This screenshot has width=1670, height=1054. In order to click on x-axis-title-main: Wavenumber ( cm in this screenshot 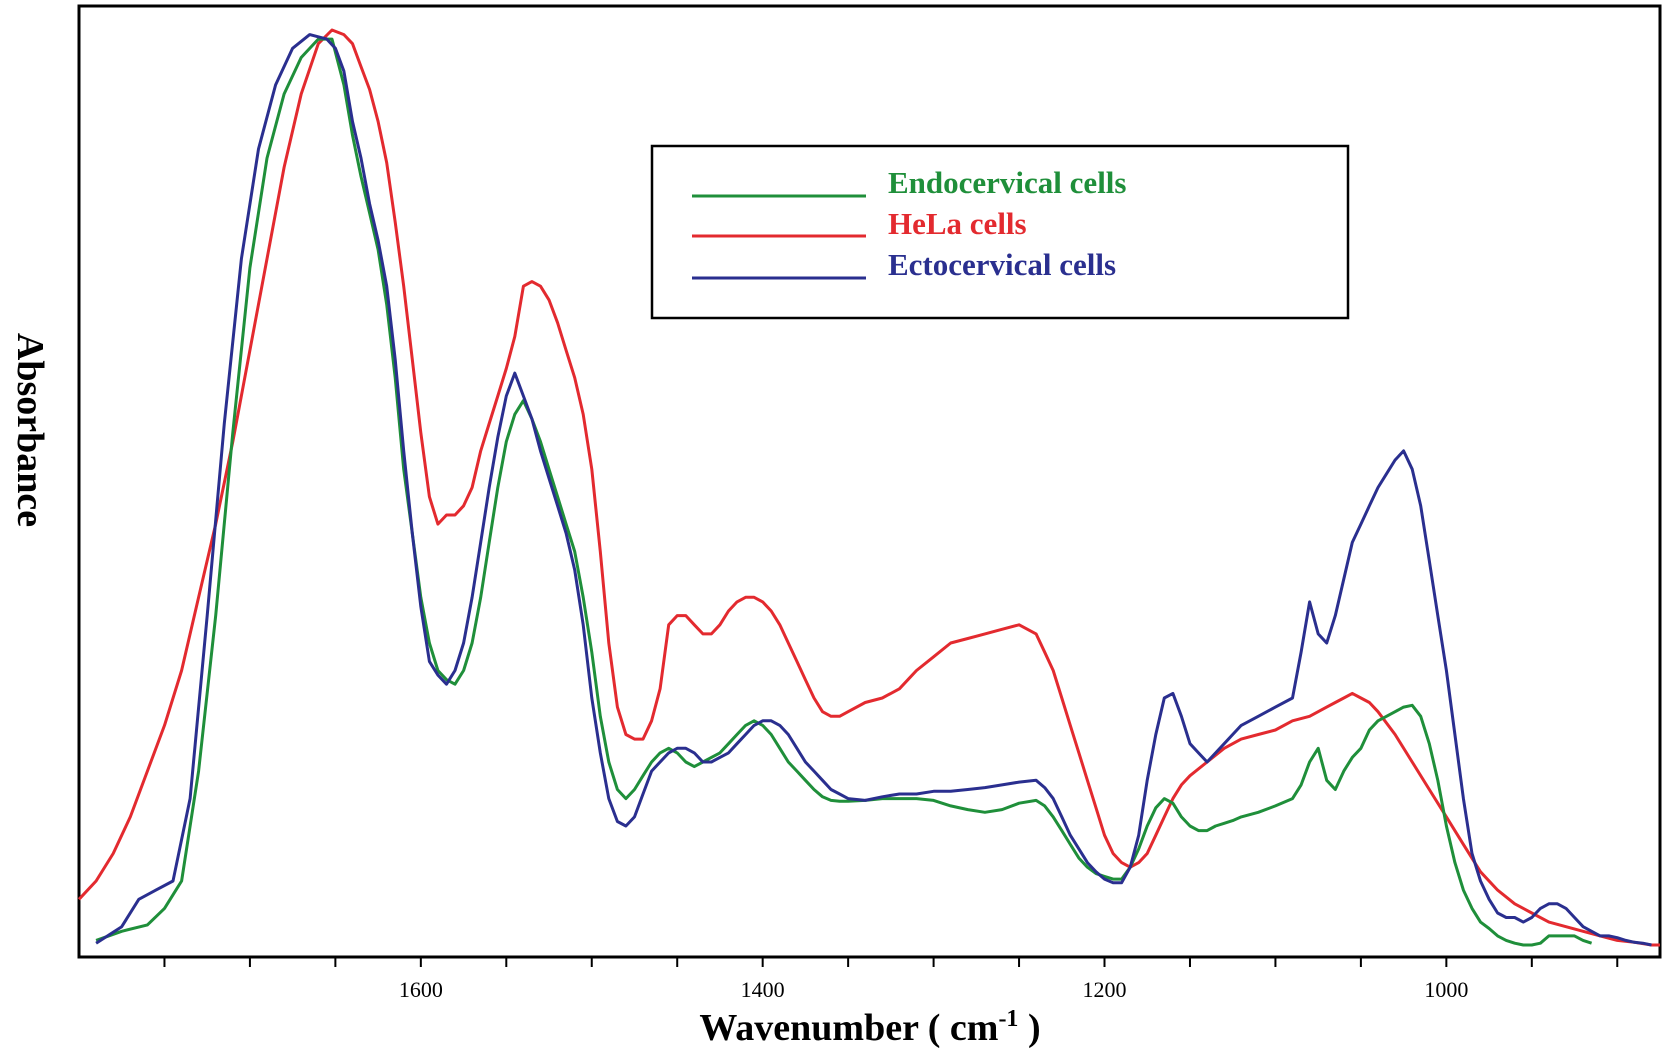, I will do `click(848, 1028)`.